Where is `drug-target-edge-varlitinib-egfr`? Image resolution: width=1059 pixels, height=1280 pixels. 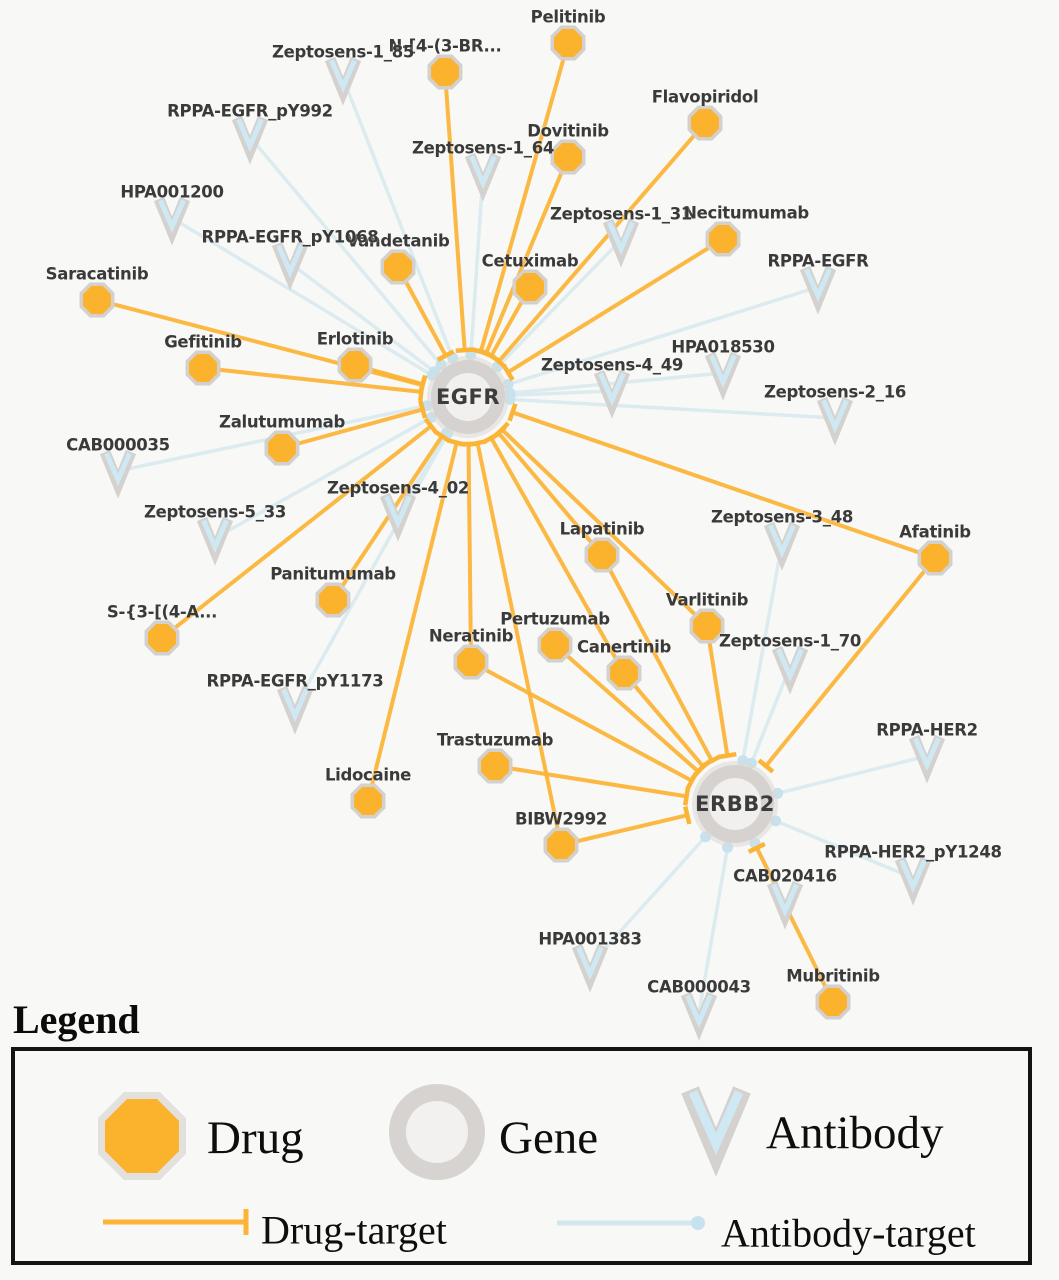 drug-target-edge-varlitinib-egfr is located at coordinates (604, 528).